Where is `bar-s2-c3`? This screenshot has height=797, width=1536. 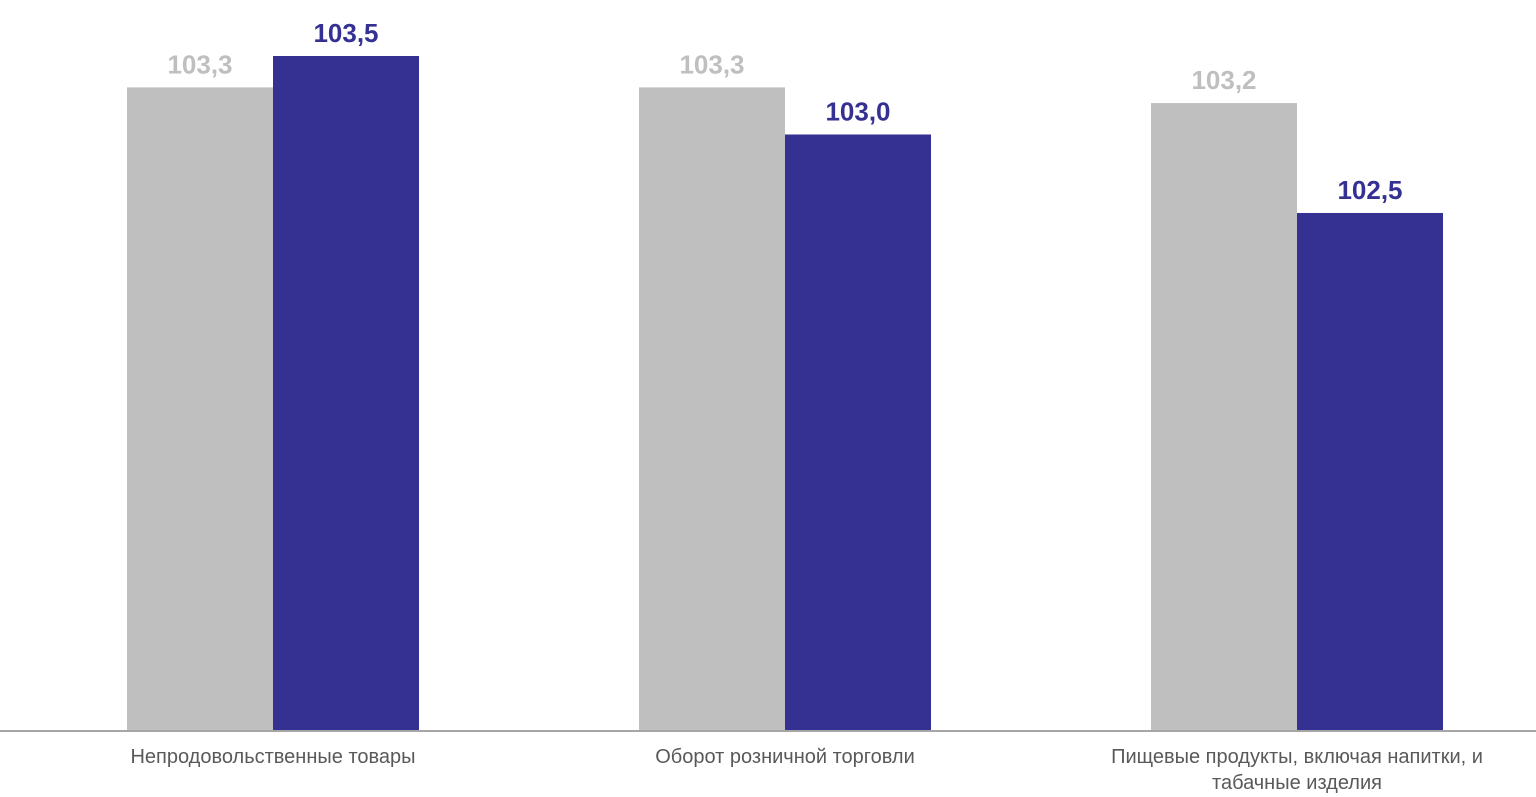 bar-s2-c3 is located at coordinates (1370, 471).